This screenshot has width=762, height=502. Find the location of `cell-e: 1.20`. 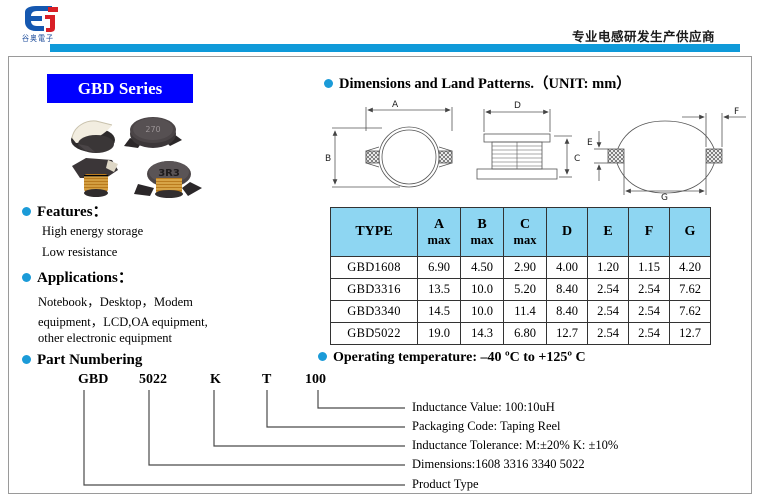

cell-e: 1.20 is located at coordinates (608, 267).